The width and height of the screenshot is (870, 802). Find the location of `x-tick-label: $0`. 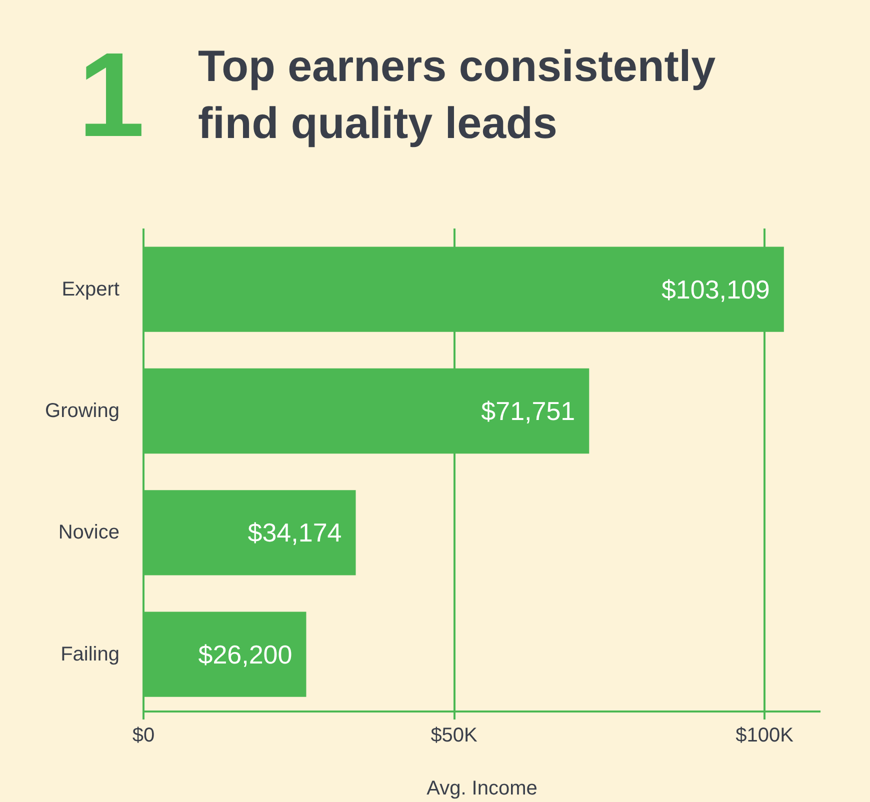

x-tick-label: $0 is located at coordinates (143, 735).